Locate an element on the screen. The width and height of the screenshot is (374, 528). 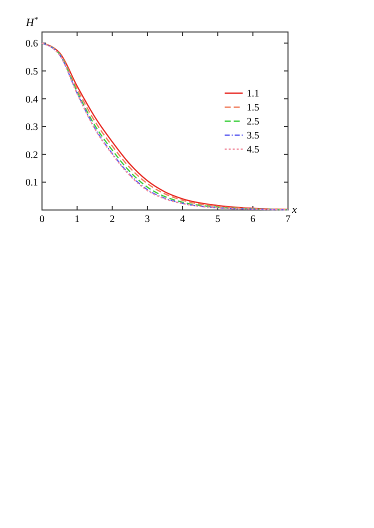
x-tick-label: 5 is located at coordinates (217, 219).